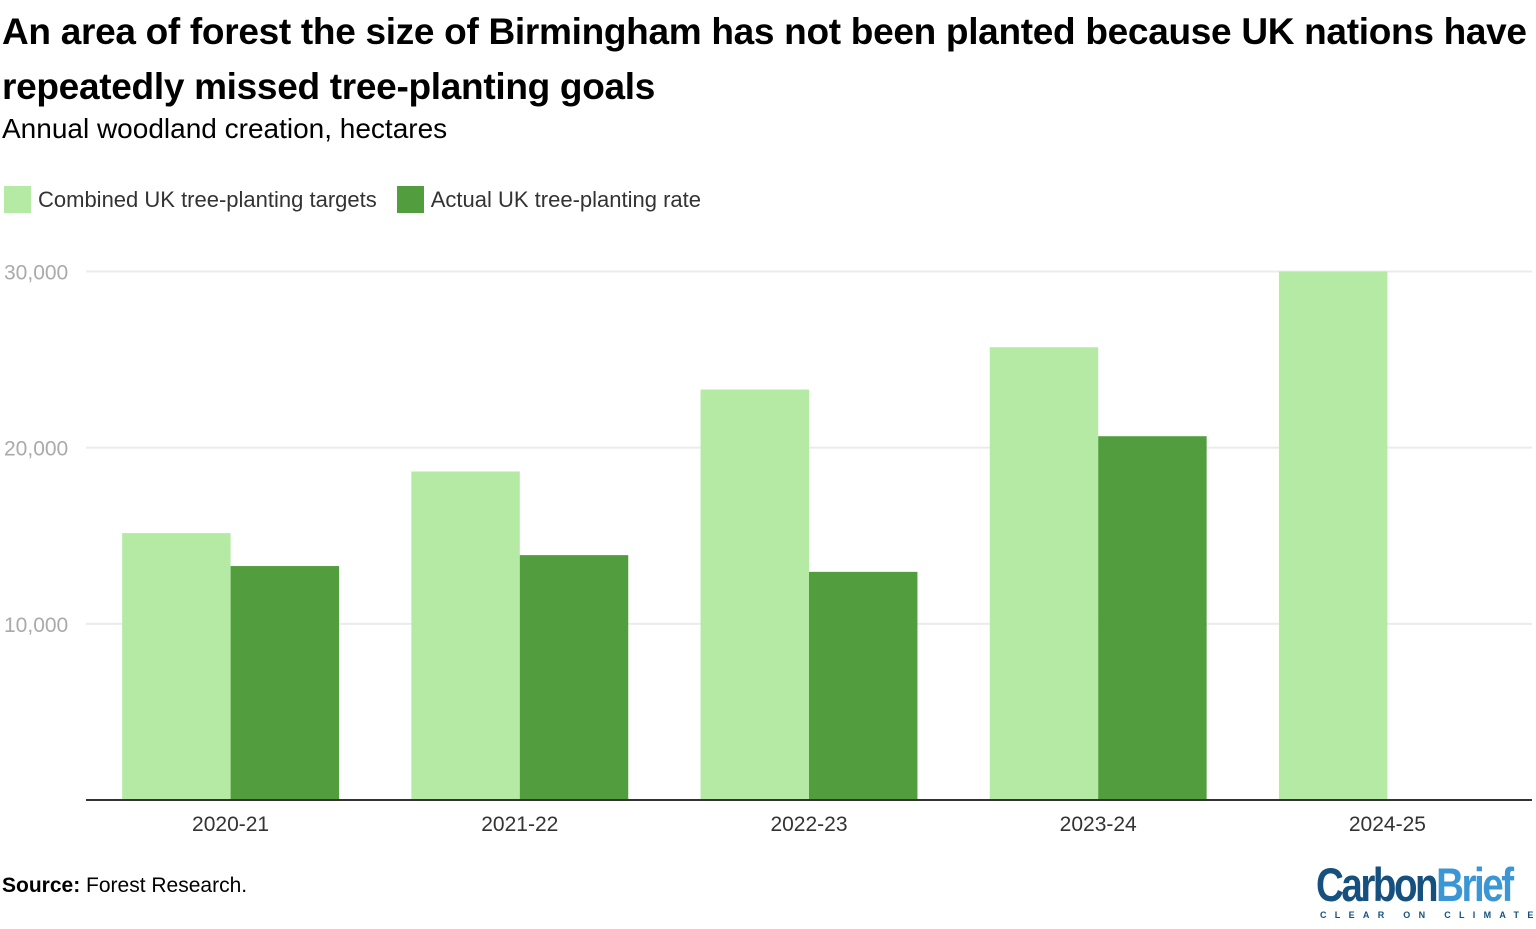 This screenshot has height=929, width=1536. I want to click on y-tick-label: 10,000, so click(36, 625).